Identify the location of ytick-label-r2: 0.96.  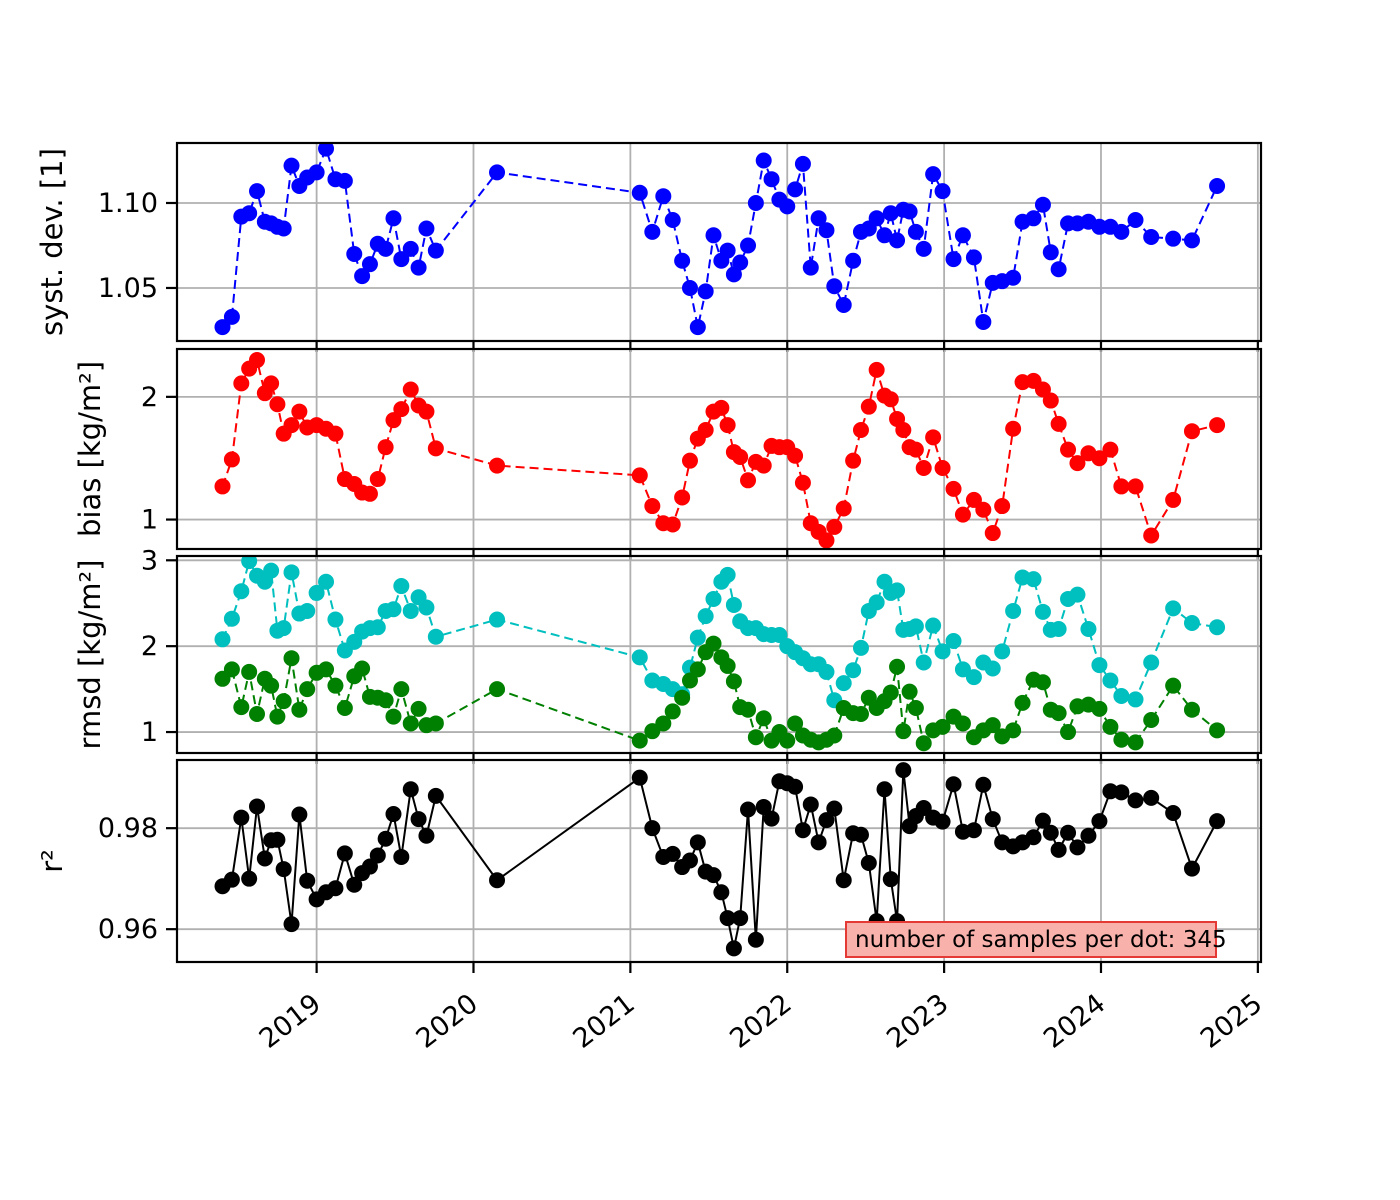
(128, 929).